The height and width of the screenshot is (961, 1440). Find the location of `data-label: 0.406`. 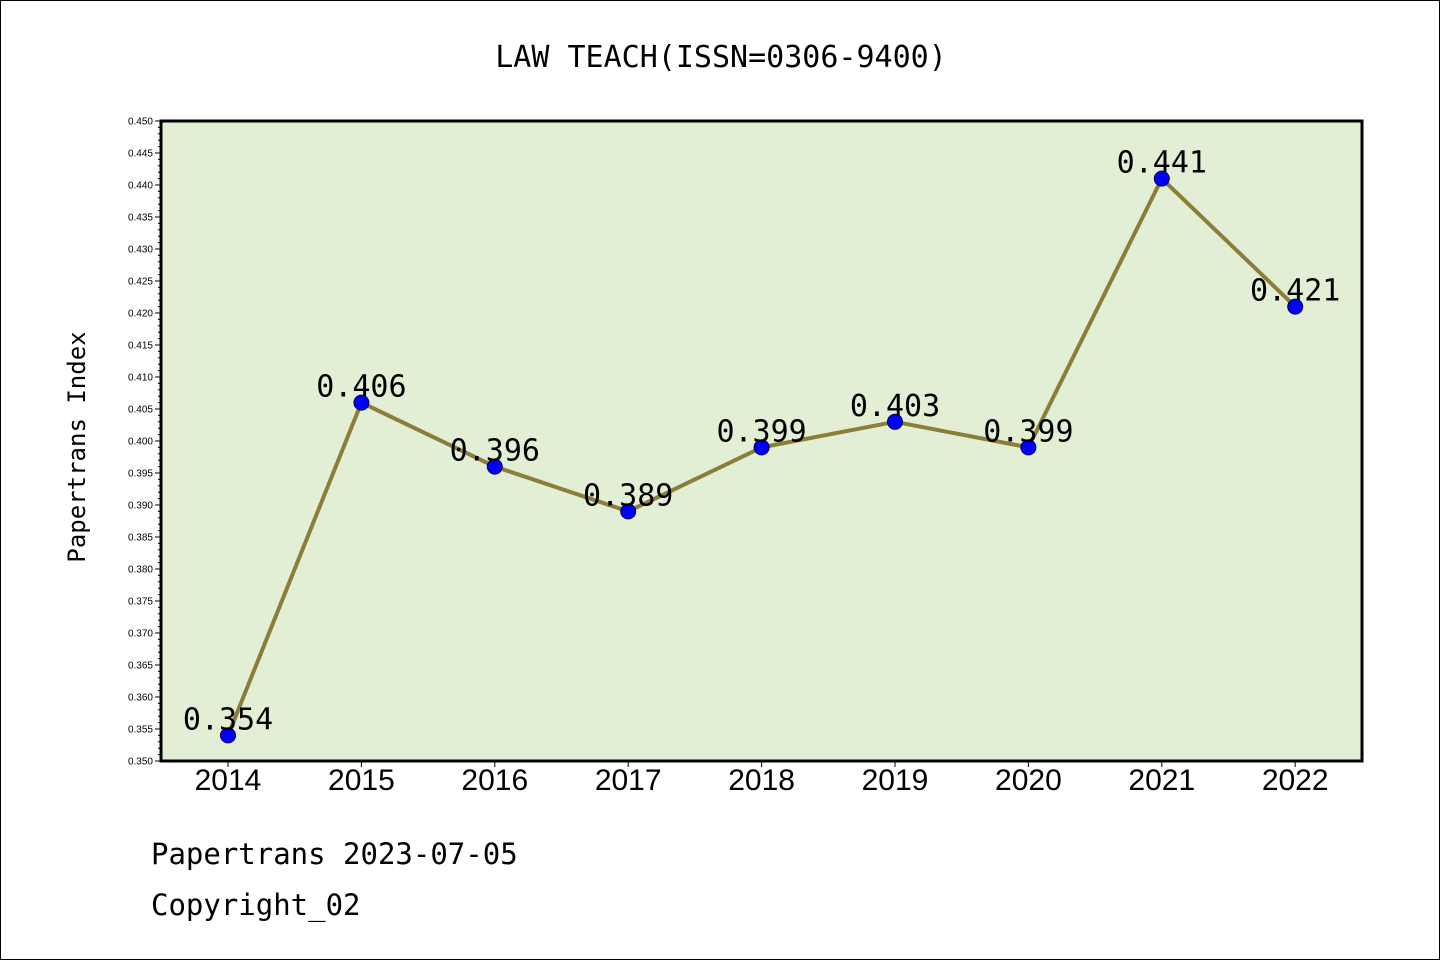

data-label: 0.406 is located at coordinates (361, 387).